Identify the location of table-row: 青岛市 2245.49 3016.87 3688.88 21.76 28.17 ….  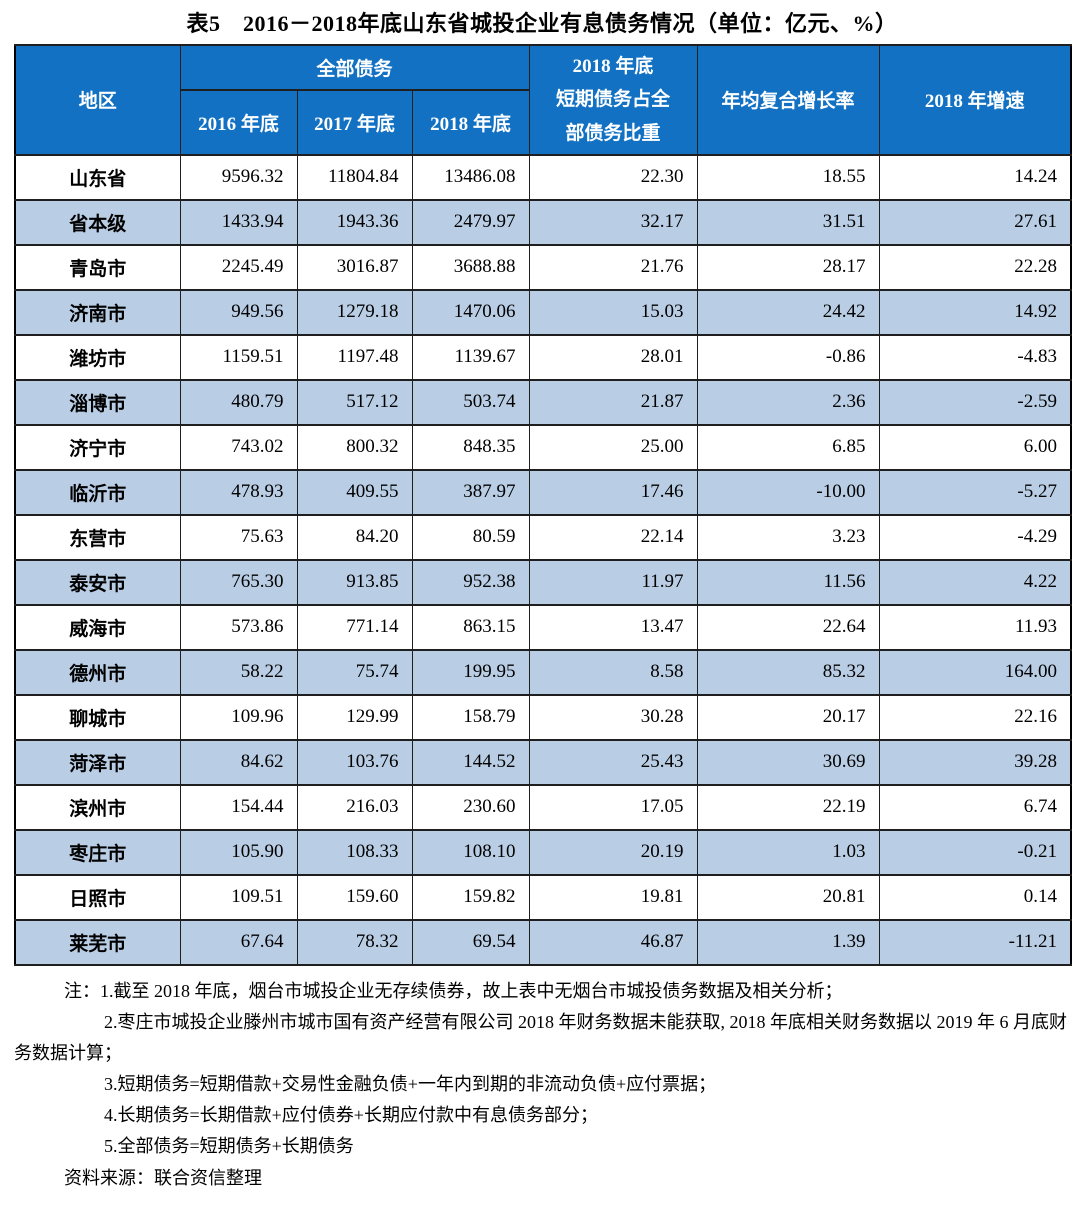
(543, 267).